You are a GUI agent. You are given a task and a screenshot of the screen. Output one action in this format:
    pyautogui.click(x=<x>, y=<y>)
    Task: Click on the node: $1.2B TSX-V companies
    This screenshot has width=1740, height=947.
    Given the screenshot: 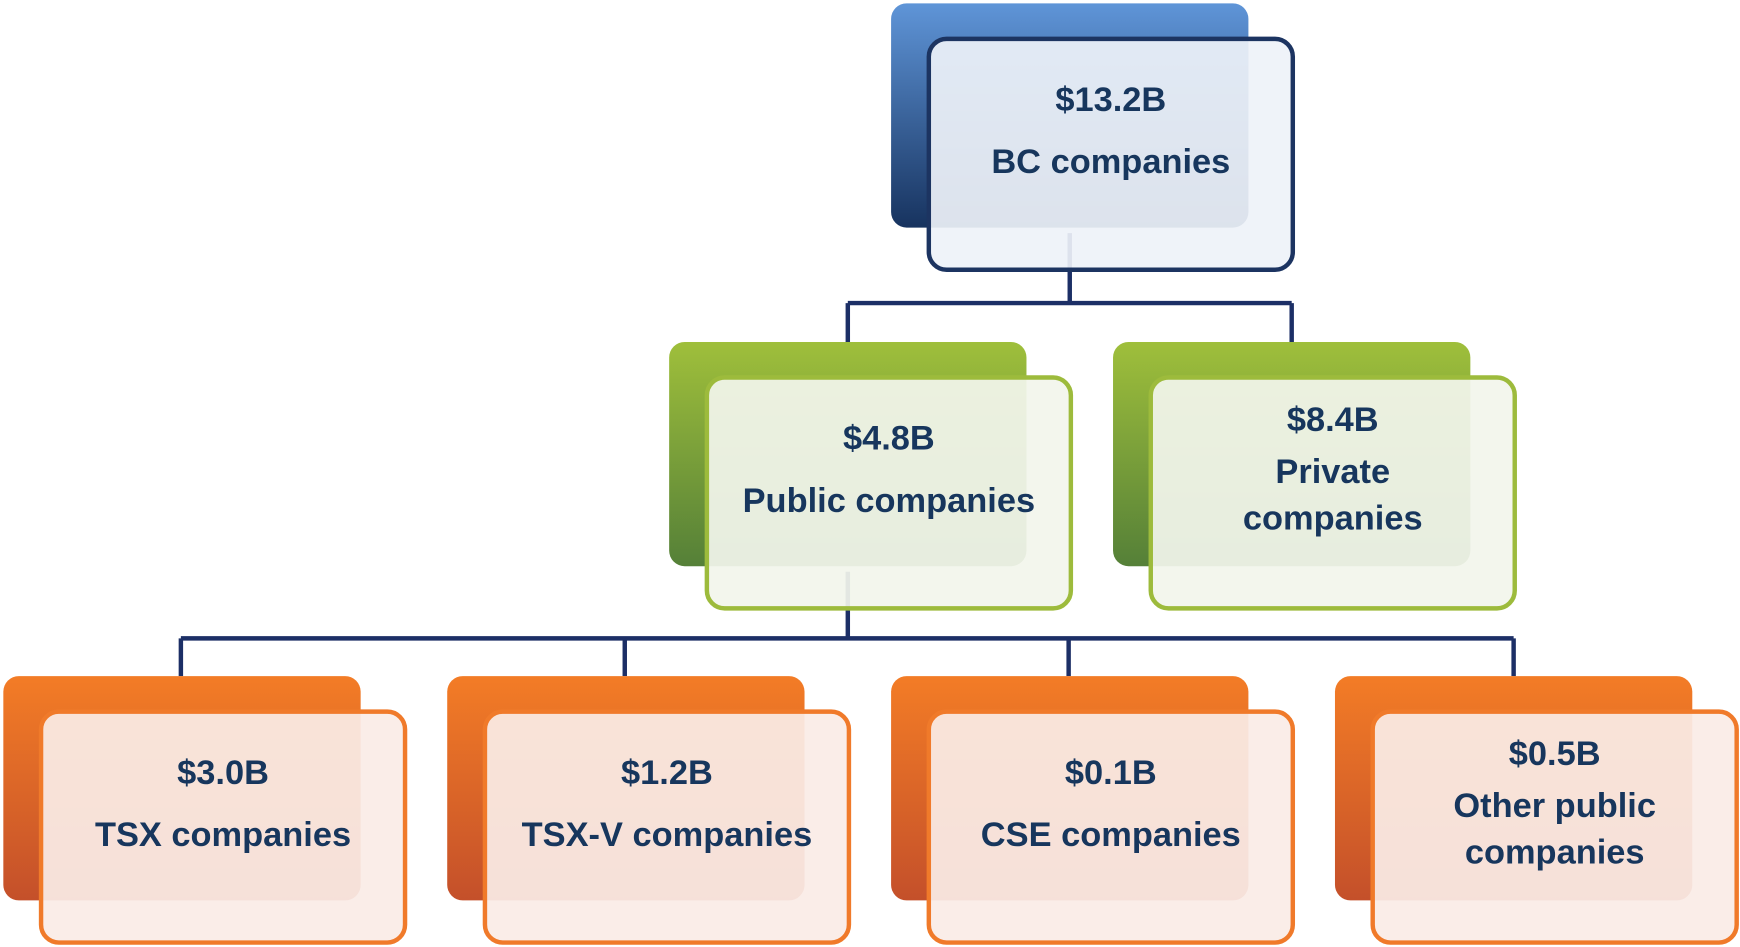 What is the action you would take?
    pyautogui.click(x=667, y=803)
    